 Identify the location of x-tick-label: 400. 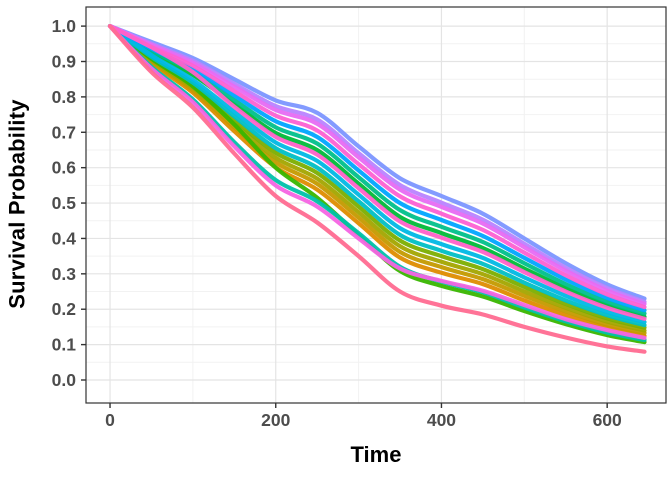
(441, 420).